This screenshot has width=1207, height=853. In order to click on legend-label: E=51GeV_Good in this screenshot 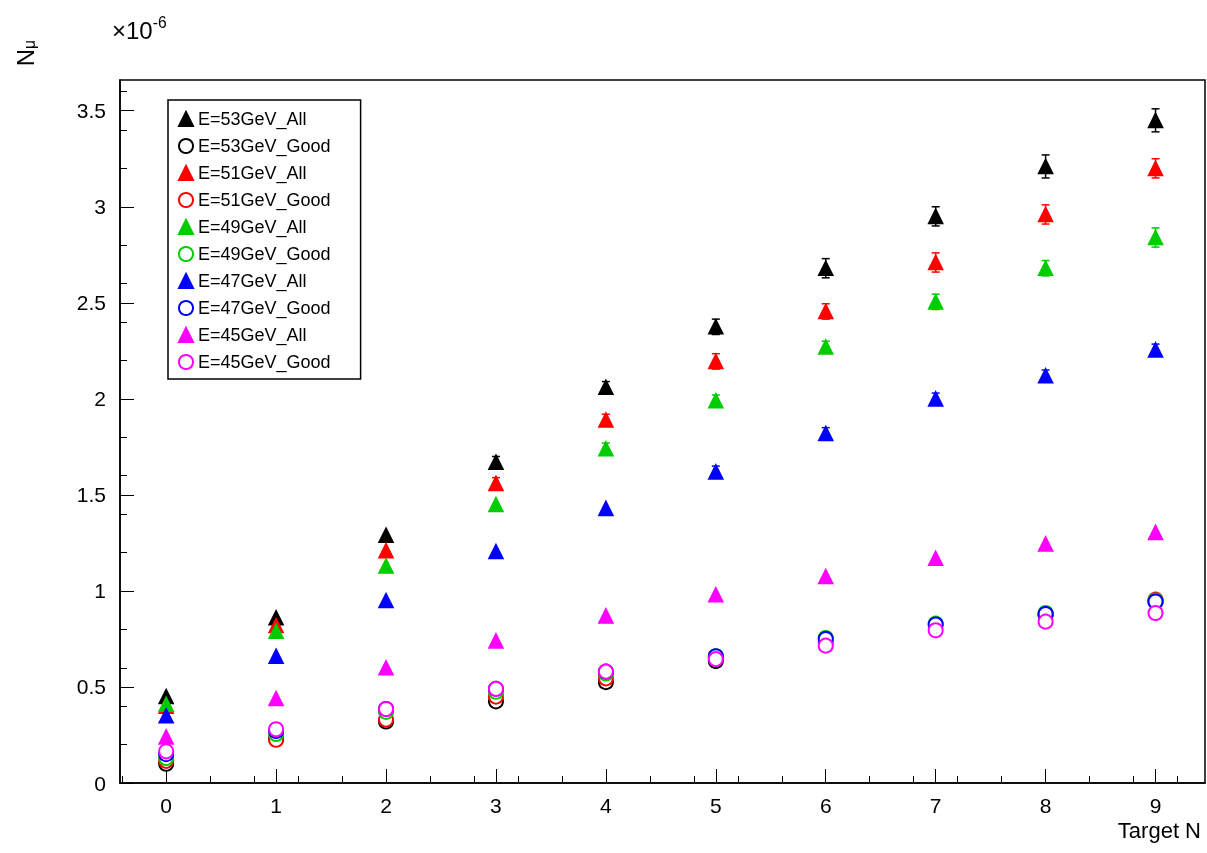, I will do `click(264, 200)`.